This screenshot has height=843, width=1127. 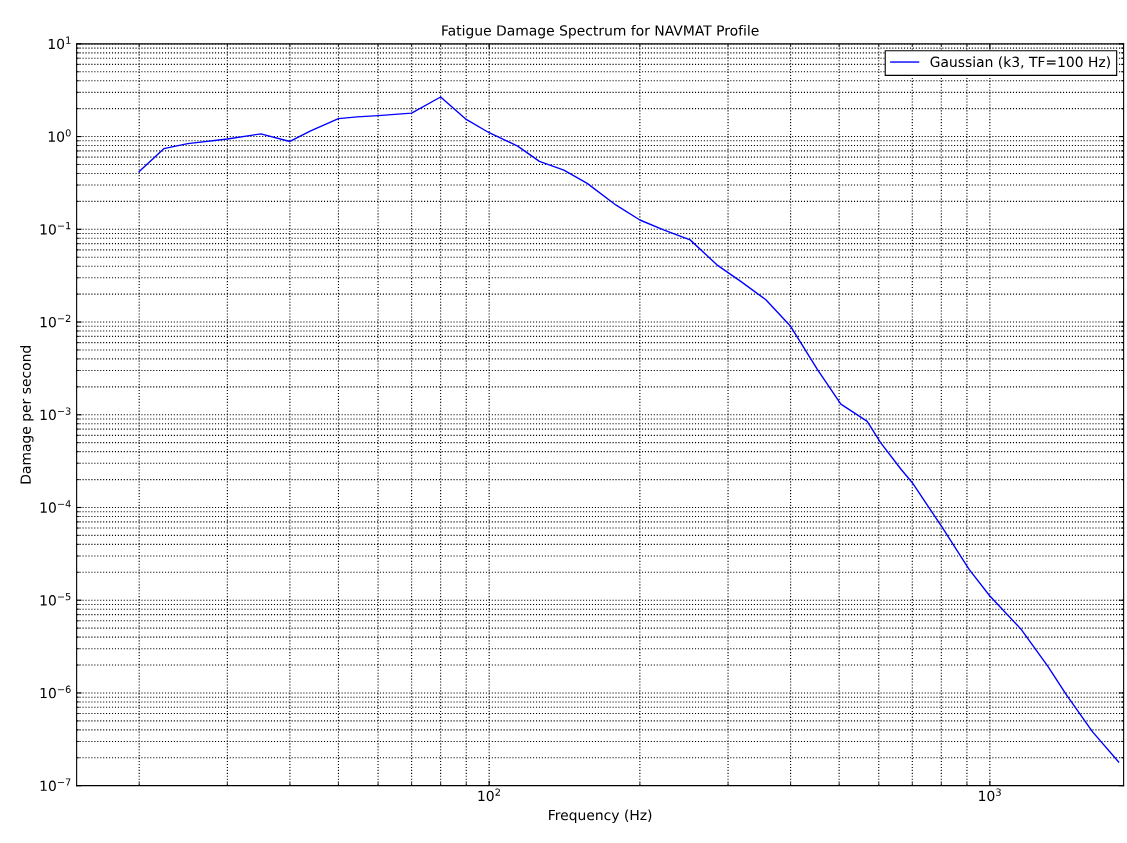 What do you see at coordinates (55, 599) in the screenshot?
I see `y-tick-label: 10$^{−5}$` at bounding box center [55, 599].